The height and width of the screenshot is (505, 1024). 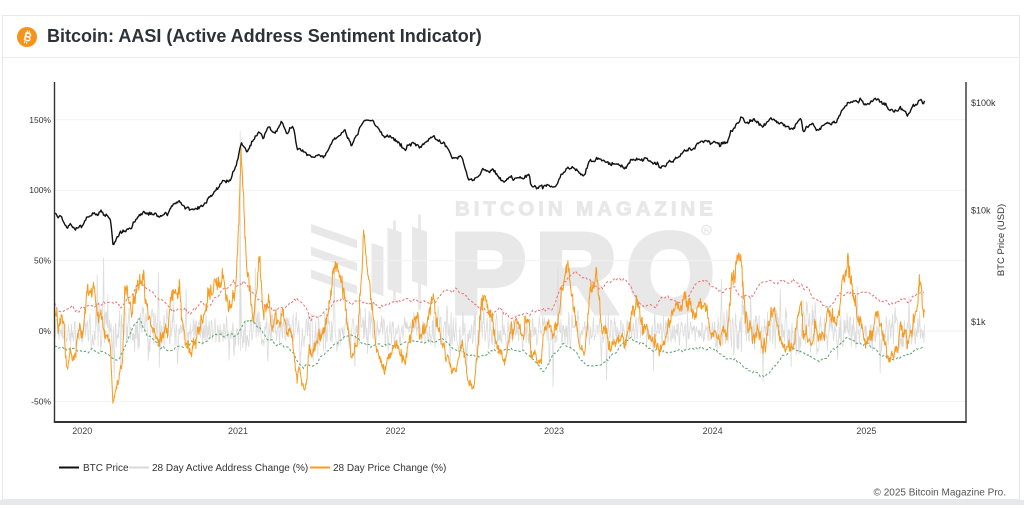 I want to click on svg-text: $10k, so click(x=981, y=211).